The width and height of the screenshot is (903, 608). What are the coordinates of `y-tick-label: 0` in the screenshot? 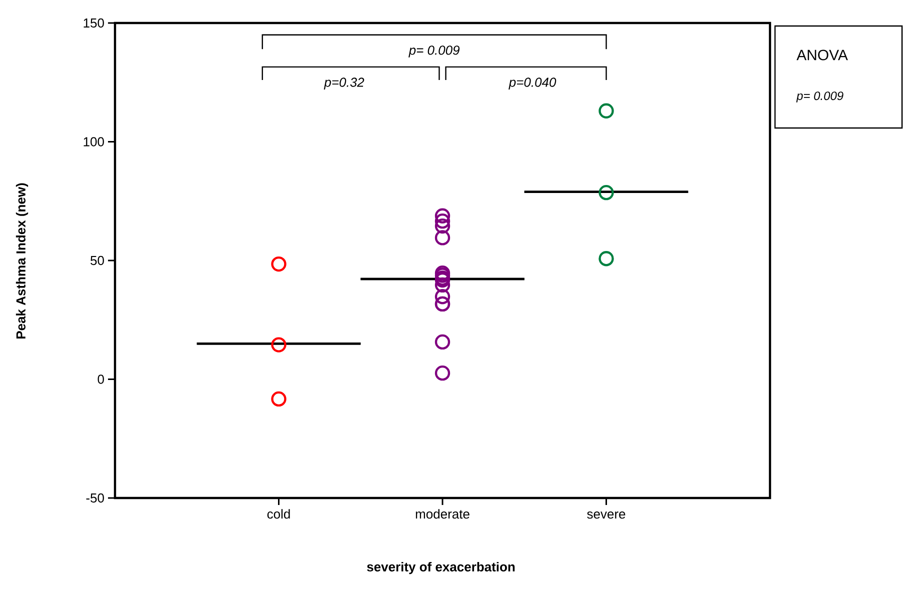 It's located at (101, 379).